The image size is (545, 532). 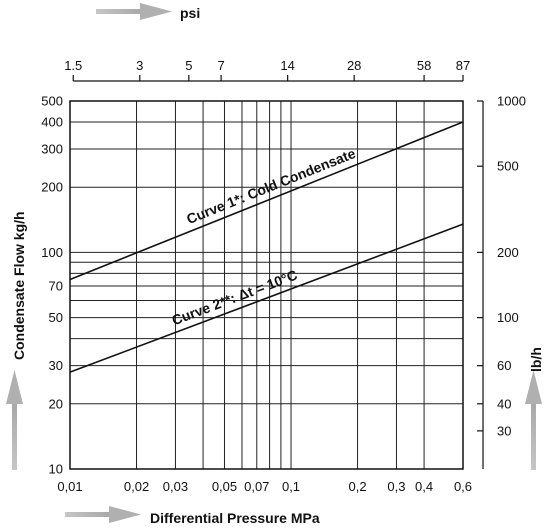 What do you see at coordinates (504, 430) in the screenshot?
I see `lbh-tick-label: 30` at bounding box center [504, 430].